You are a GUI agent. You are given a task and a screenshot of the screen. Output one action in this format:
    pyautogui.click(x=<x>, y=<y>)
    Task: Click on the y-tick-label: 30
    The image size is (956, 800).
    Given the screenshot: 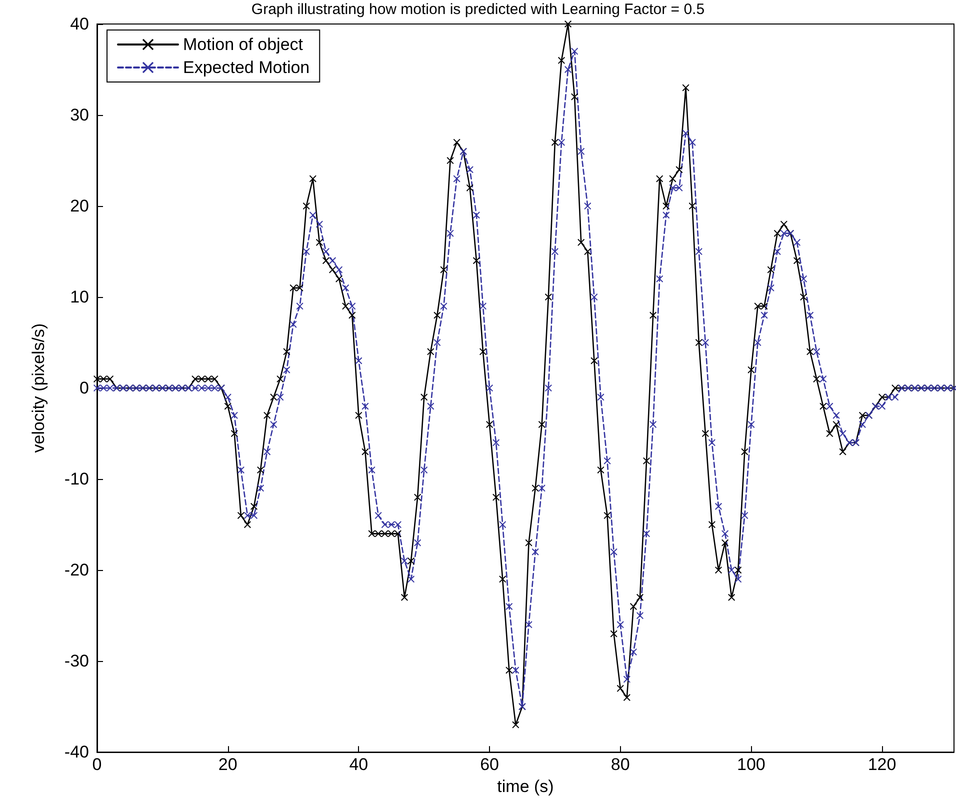 What is the action you would take?
    pyautogui.click(x=79, y=115)
    